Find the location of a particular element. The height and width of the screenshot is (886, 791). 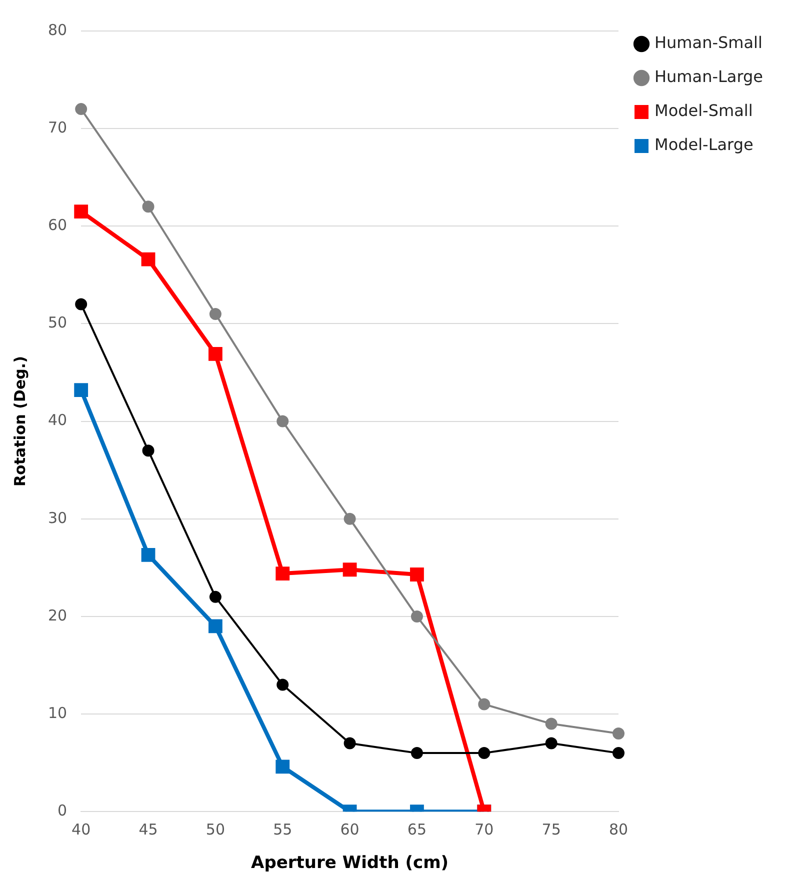

y-tick-label: 0 is located at coordinates (63, 810).